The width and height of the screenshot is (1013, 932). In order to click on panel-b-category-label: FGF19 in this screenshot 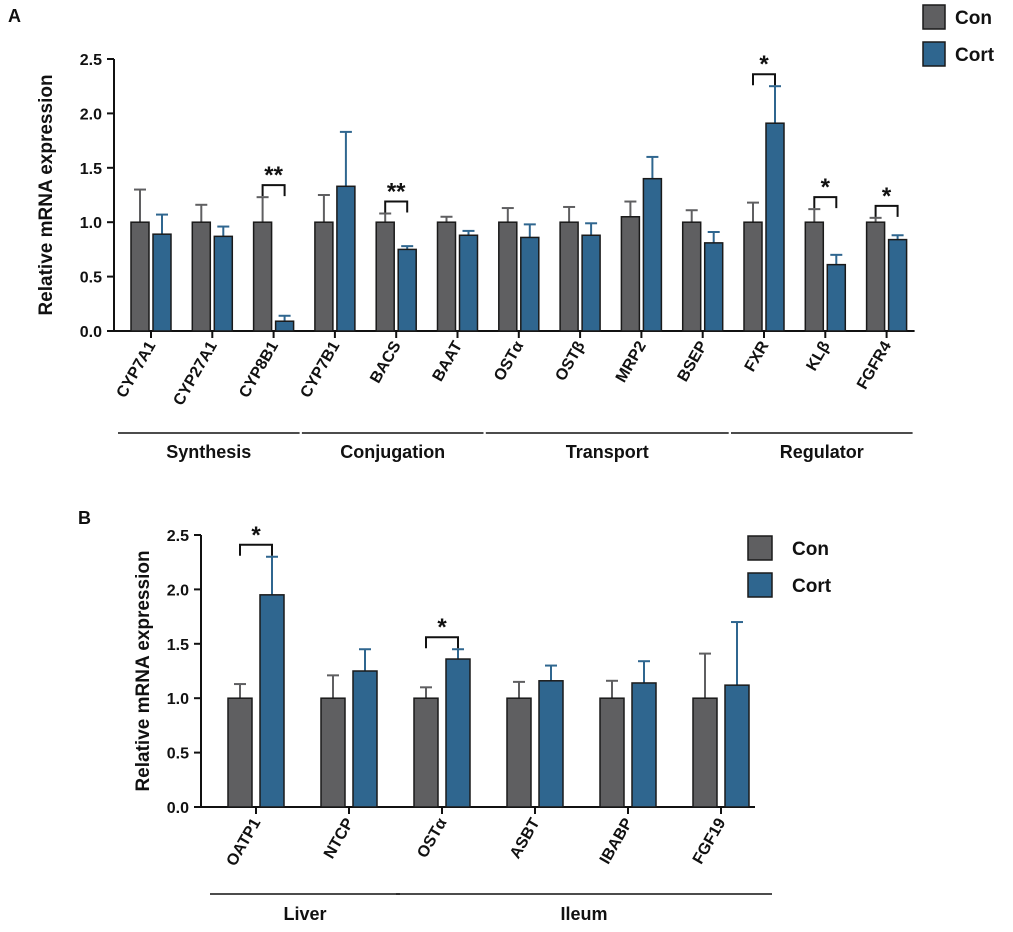, I will do `click(710, 841)`.